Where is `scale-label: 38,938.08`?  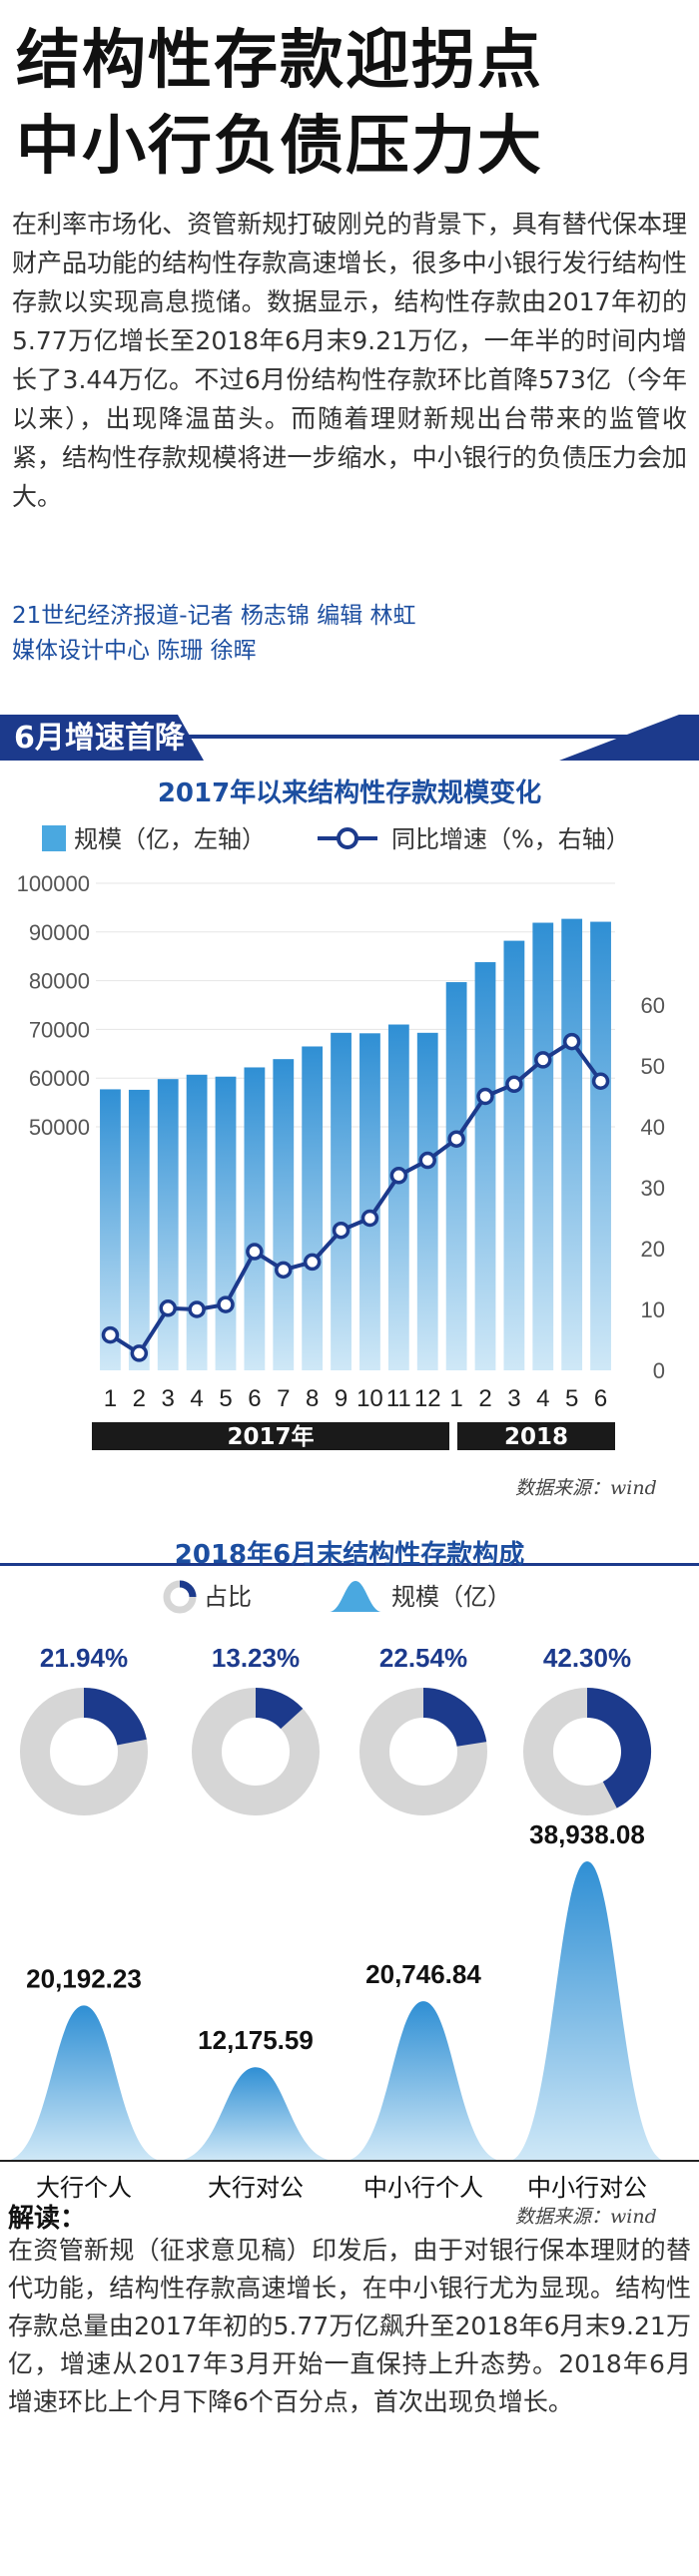 scale-label: 38,938.08 is located at coordinates (587, 1834).